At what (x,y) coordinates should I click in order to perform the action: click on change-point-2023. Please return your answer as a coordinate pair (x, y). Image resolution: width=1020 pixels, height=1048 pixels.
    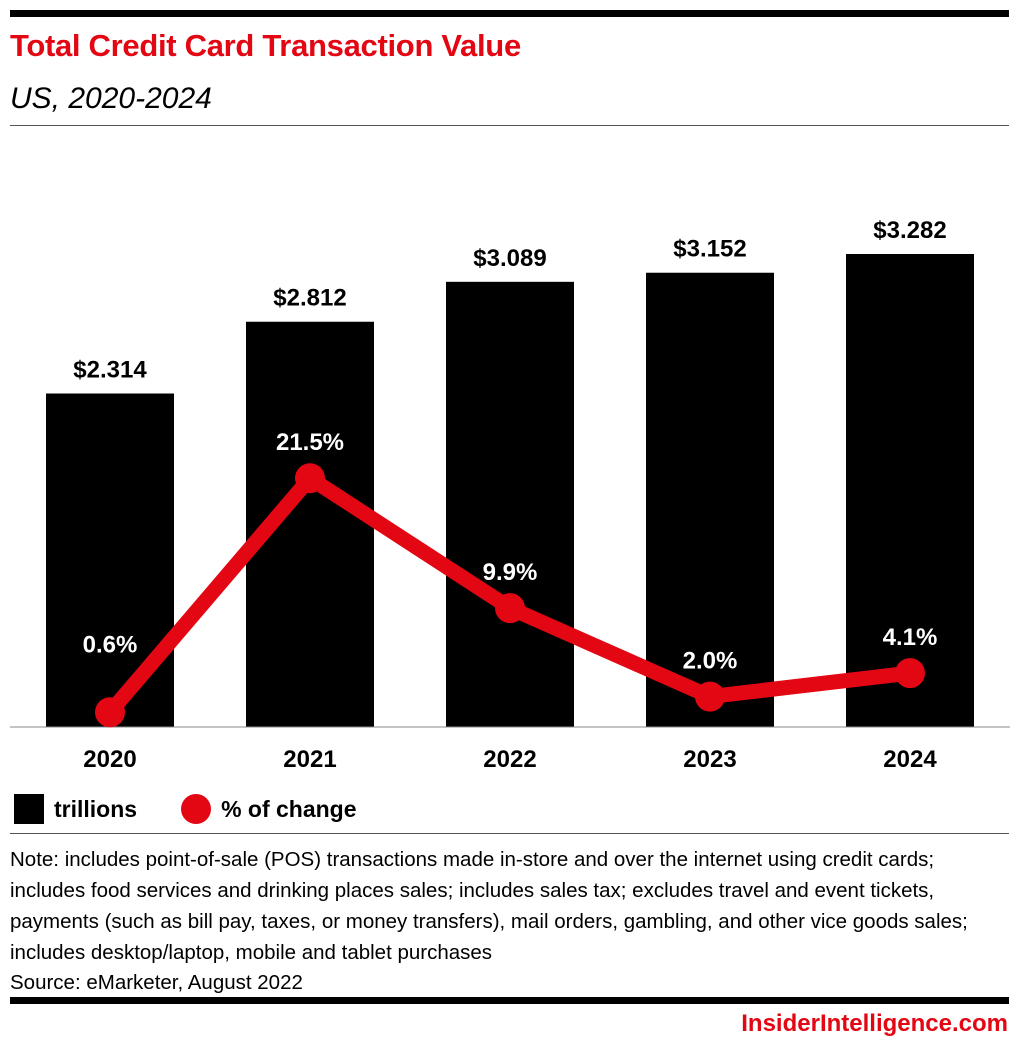
    Looking at the image, I should click on (710, 696).